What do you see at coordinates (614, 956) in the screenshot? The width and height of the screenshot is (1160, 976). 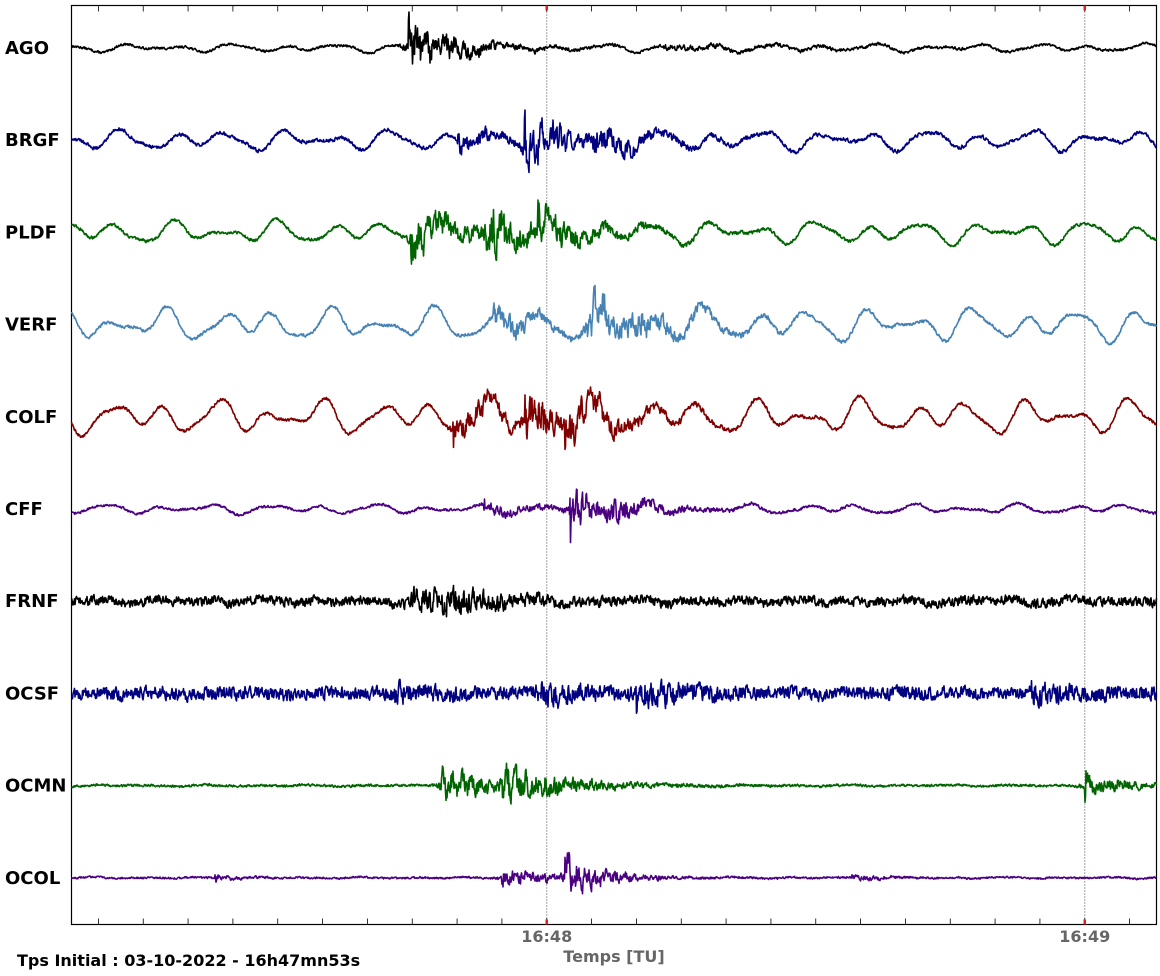 I see `x-axis-title: Temps [TU]` at bounding box center [614, 956].